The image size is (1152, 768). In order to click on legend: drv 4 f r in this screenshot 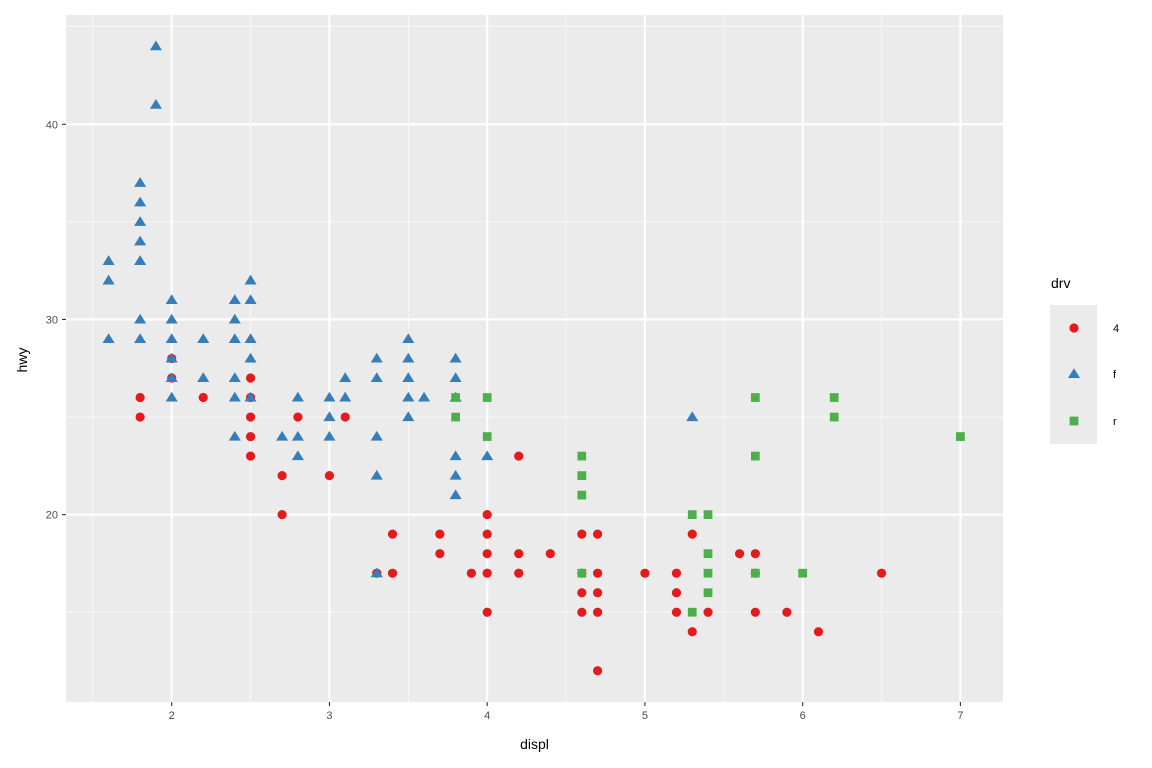, I will do `click(1084, 359)`.